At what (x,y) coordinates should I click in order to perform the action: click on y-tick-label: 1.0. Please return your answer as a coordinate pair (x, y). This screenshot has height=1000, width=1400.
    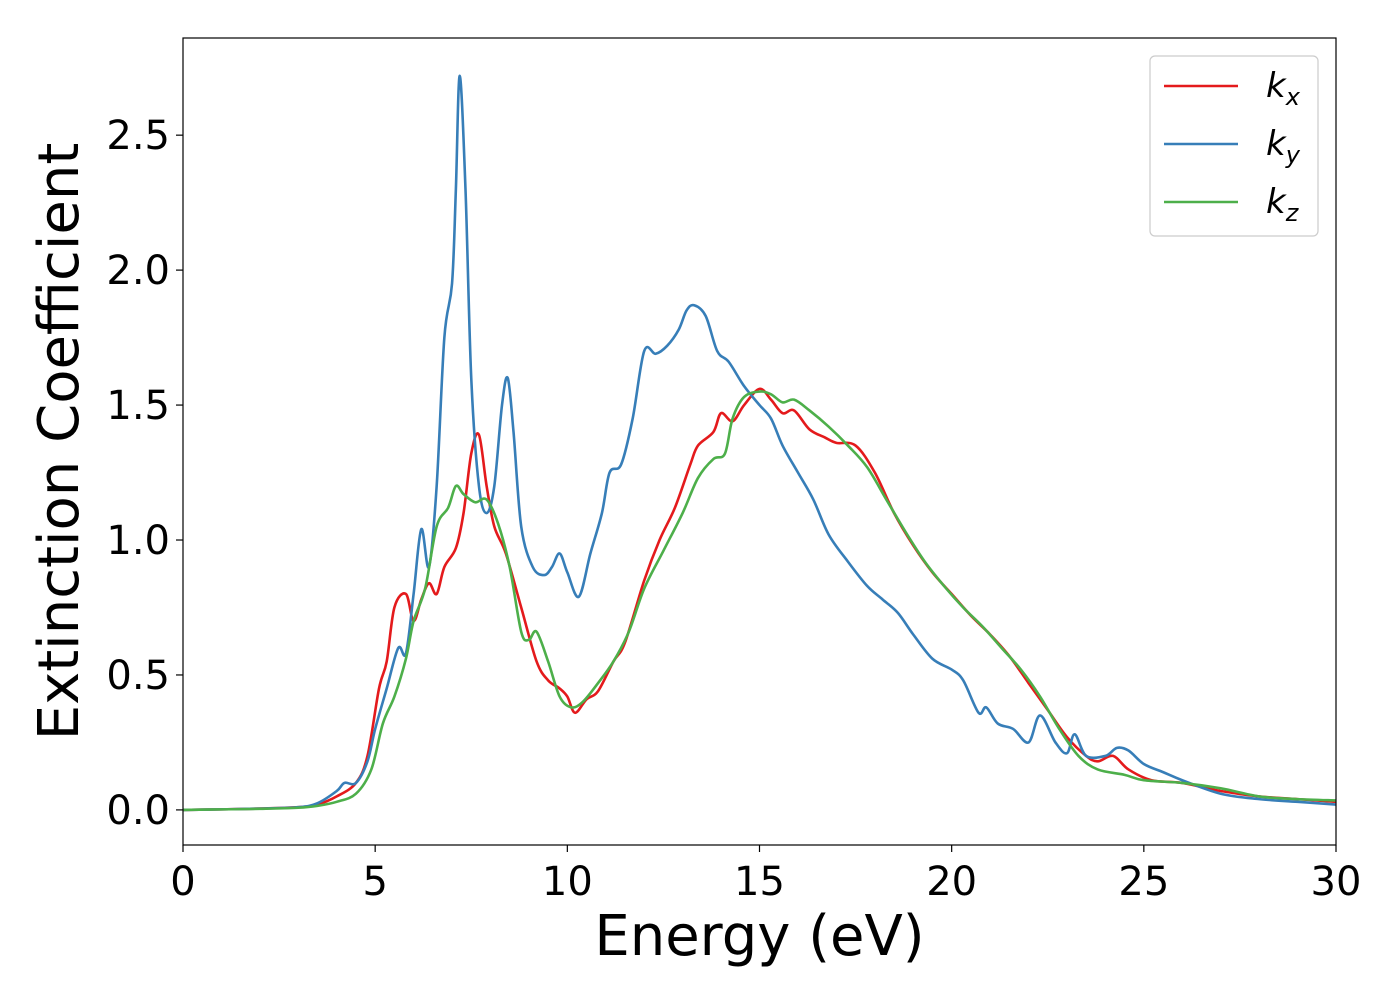
    Looking at the image, I should click on (138, 541).